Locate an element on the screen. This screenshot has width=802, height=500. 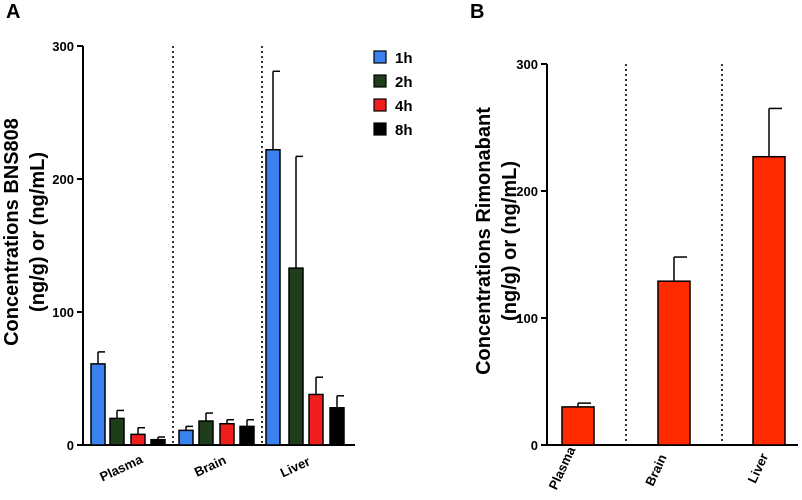
bar-plasma is located at coordinates (578, 426).